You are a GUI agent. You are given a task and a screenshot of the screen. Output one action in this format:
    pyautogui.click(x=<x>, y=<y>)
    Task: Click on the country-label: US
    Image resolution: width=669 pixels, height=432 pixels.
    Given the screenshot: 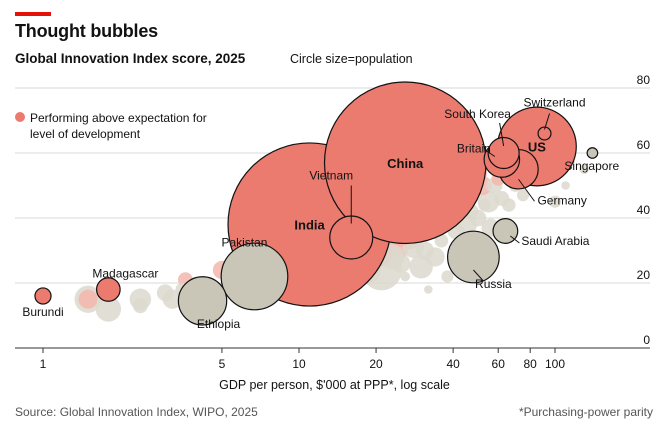 What is the action you would take?
    pyautogui.click(x=537, y=147)
    